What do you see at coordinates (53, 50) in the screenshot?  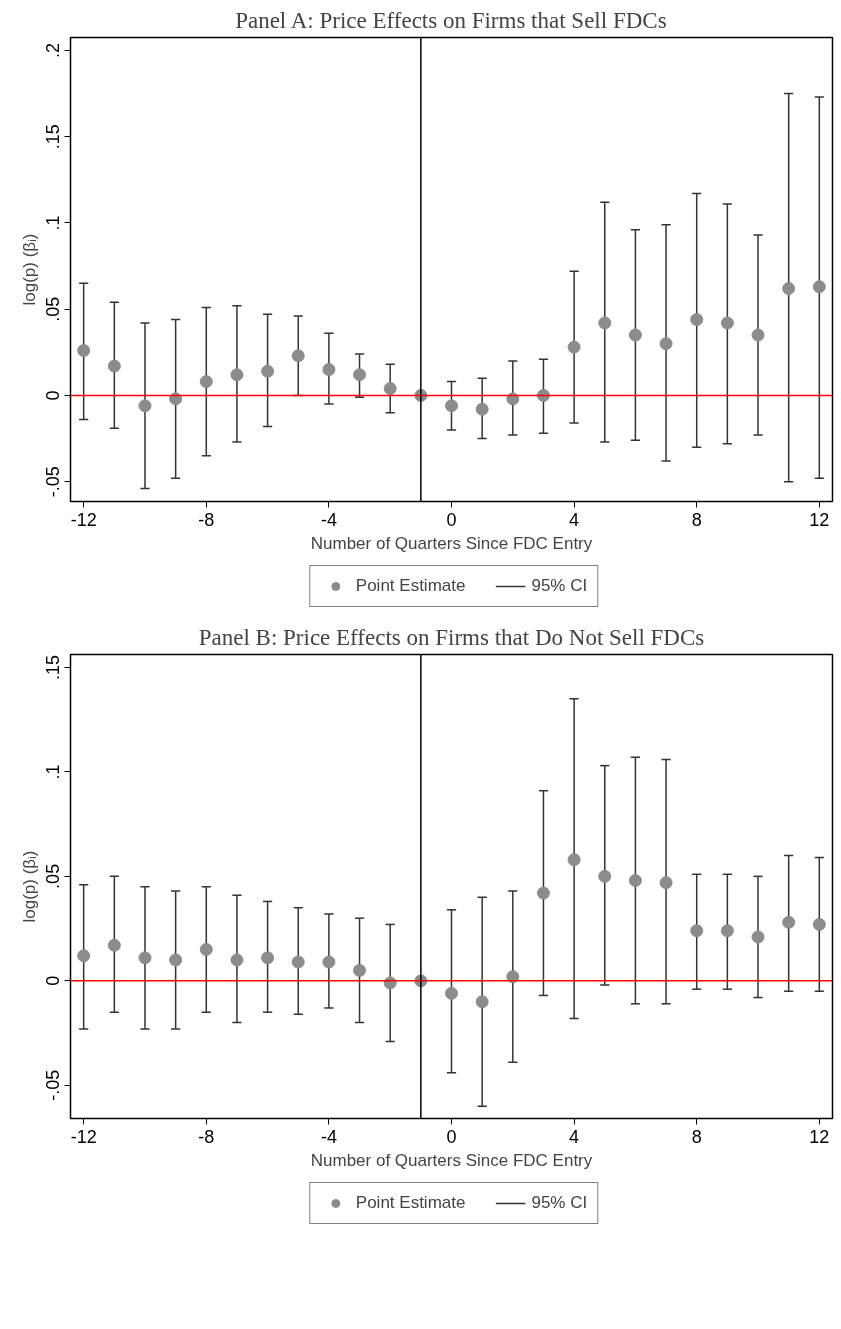 I see `y-tick-label: .2` at bounding box center [53, 50].